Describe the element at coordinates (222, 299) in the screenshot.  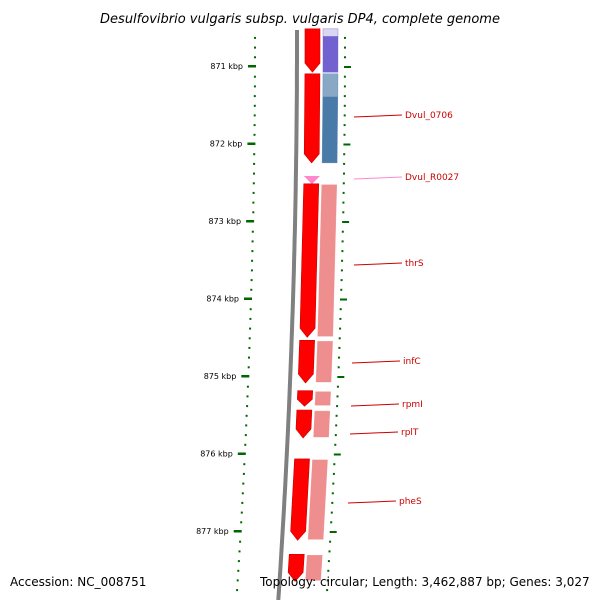
I see `tick-label: 874 kbp` at that location.